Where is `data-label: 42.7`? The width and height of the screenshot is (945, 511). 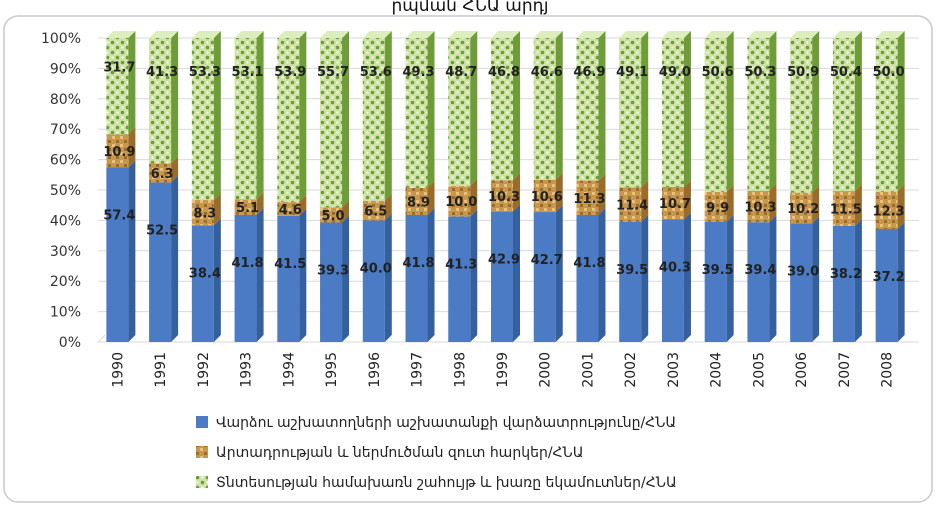 data-label: 42.7 is located at coordinates (547, 260).